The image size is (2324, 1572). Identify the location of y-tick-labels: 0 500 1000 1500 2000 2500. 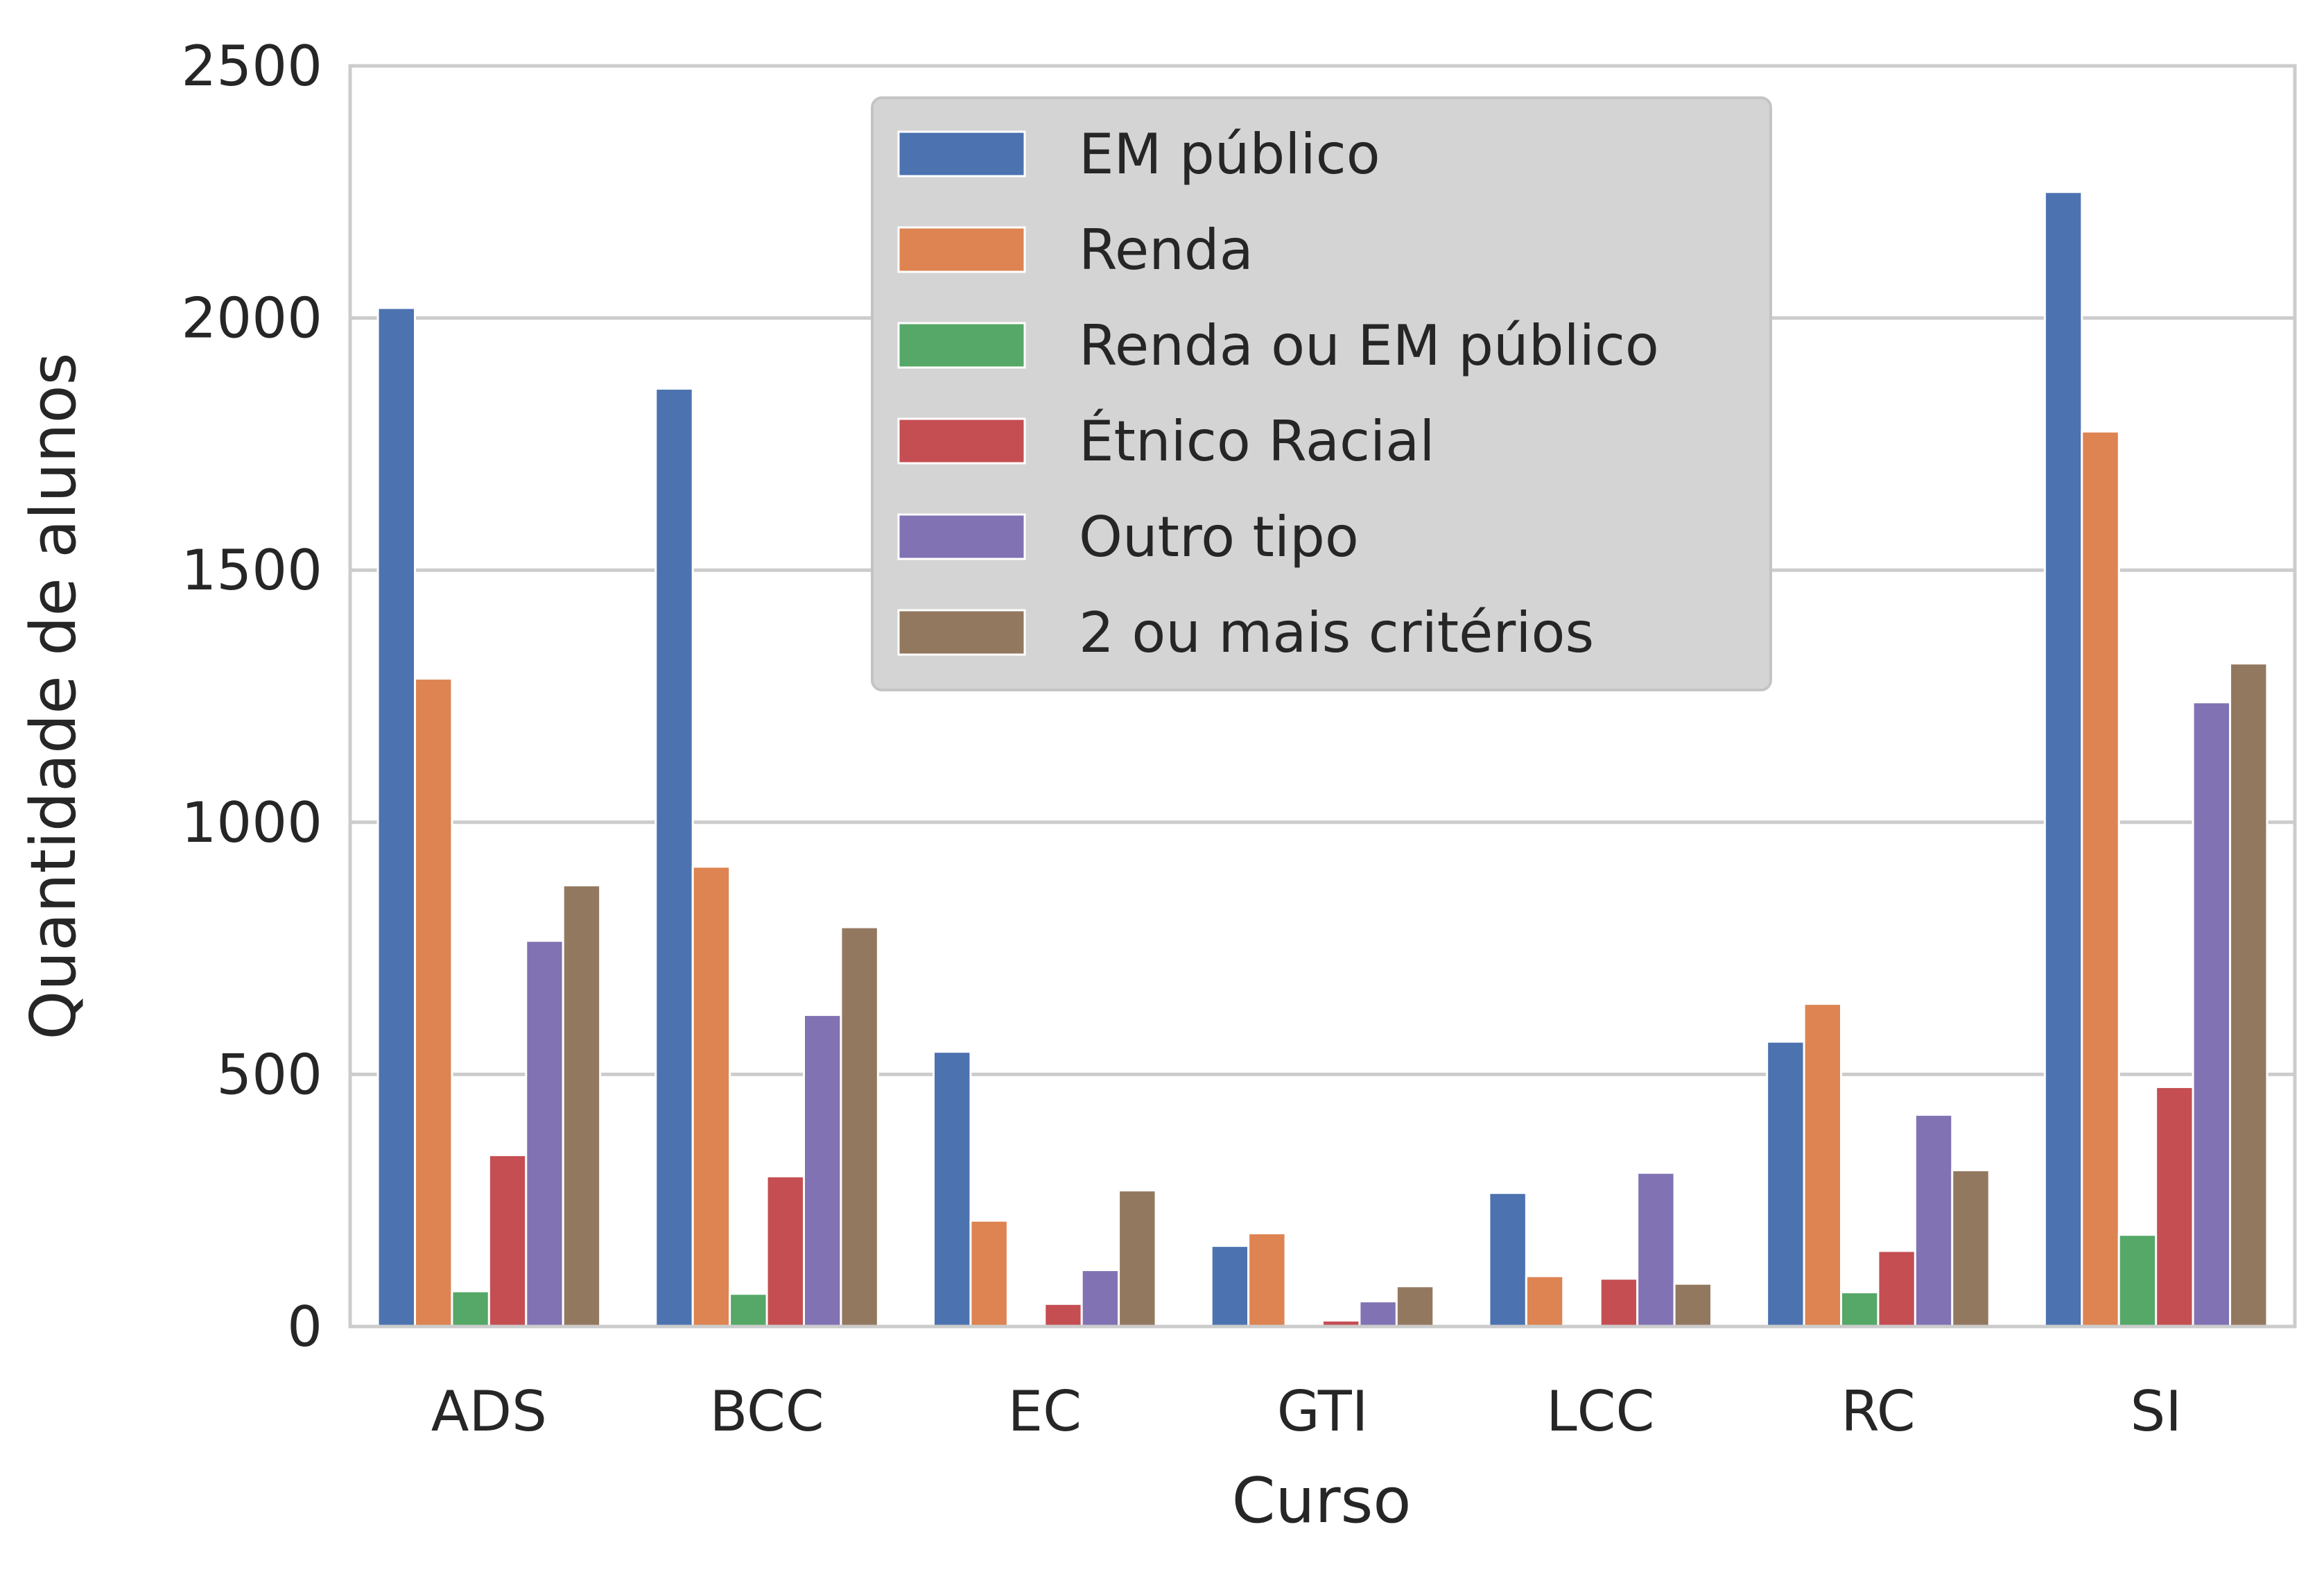
(251, 696).